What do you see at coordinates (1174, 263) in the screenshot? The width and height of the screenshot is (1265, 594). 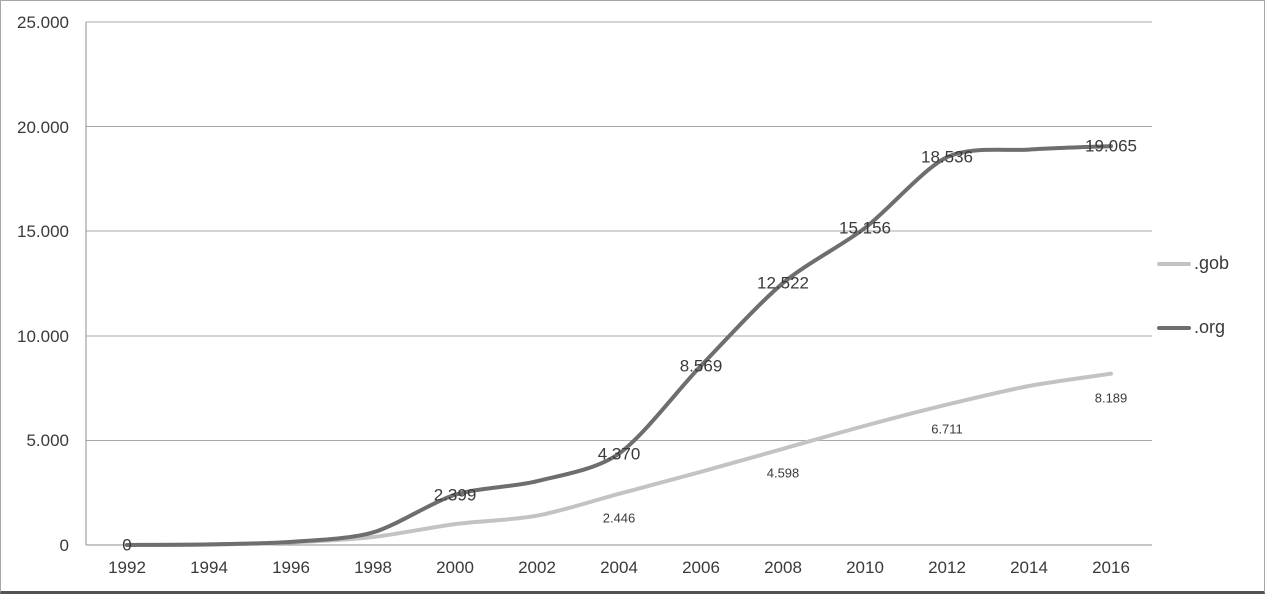 I see `gob-line-swatch` at bounding box center [1174, 263].